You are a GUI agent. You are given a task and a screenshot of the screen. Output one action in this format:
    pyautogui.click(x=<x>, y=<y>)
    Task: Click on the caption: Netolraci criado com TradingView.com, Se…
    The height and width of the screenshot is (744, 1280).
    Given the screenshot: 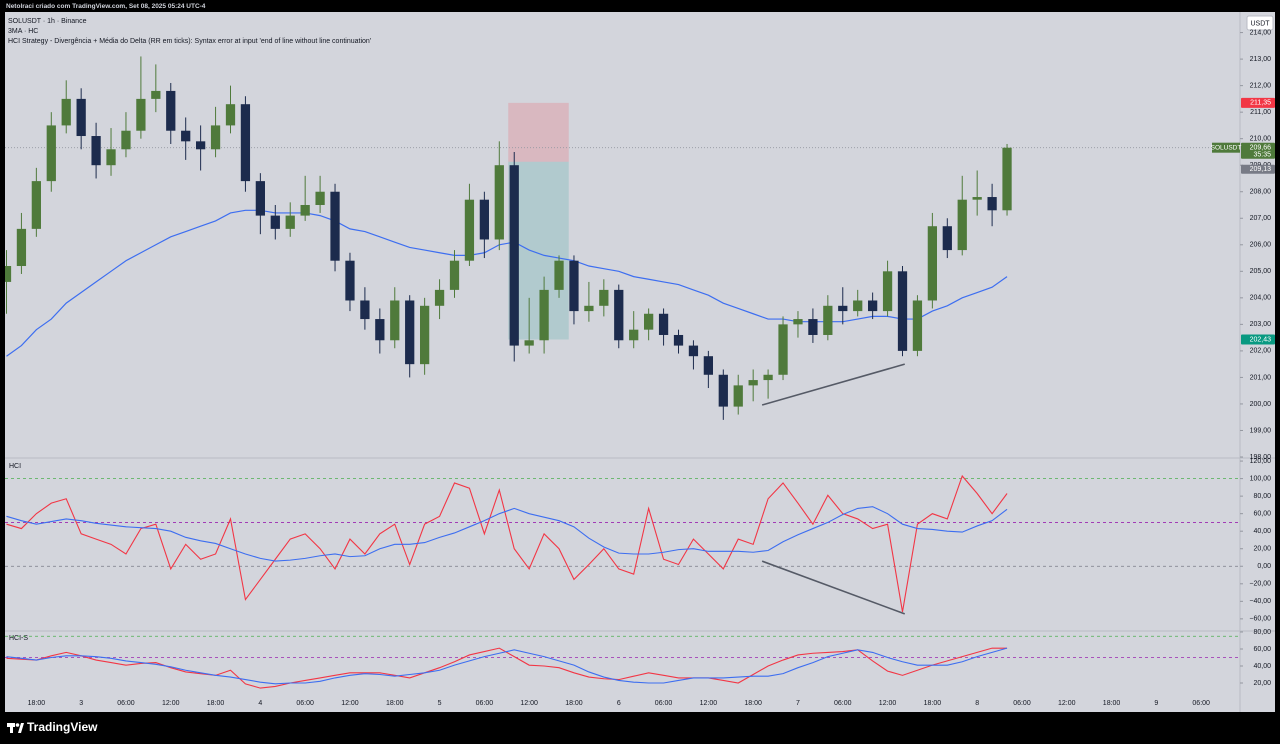 What is the action you would take?
    pyautogui.click(x=106, y=6)
    